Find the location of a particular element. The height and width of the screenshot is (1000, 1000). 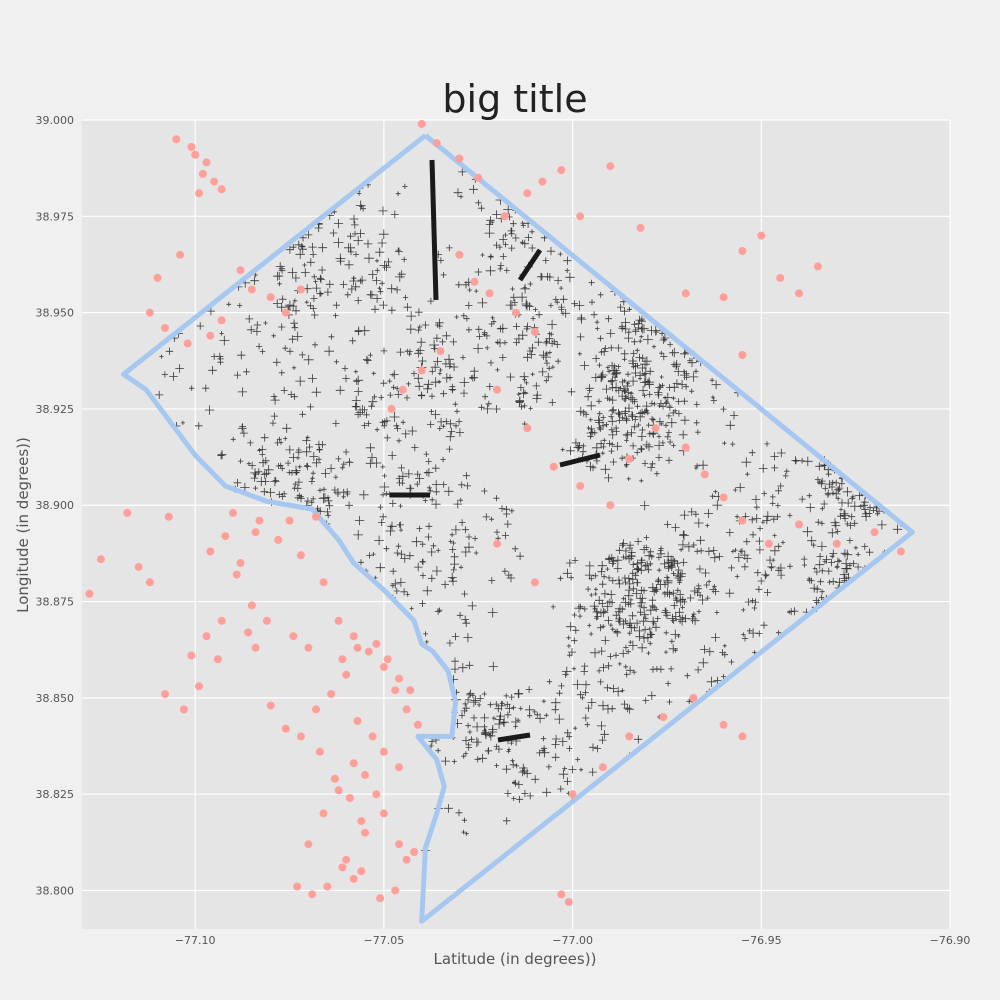

y-tick-label: 38.825 is located at coordinates (55, 794).